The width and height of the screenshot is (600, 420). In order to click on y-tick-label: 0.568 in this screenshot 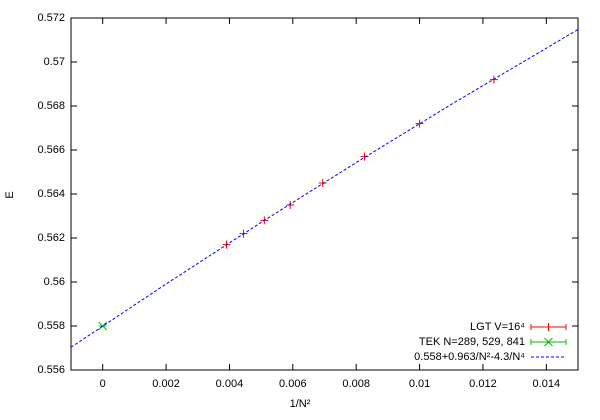, I will do `click(51, 106)`.